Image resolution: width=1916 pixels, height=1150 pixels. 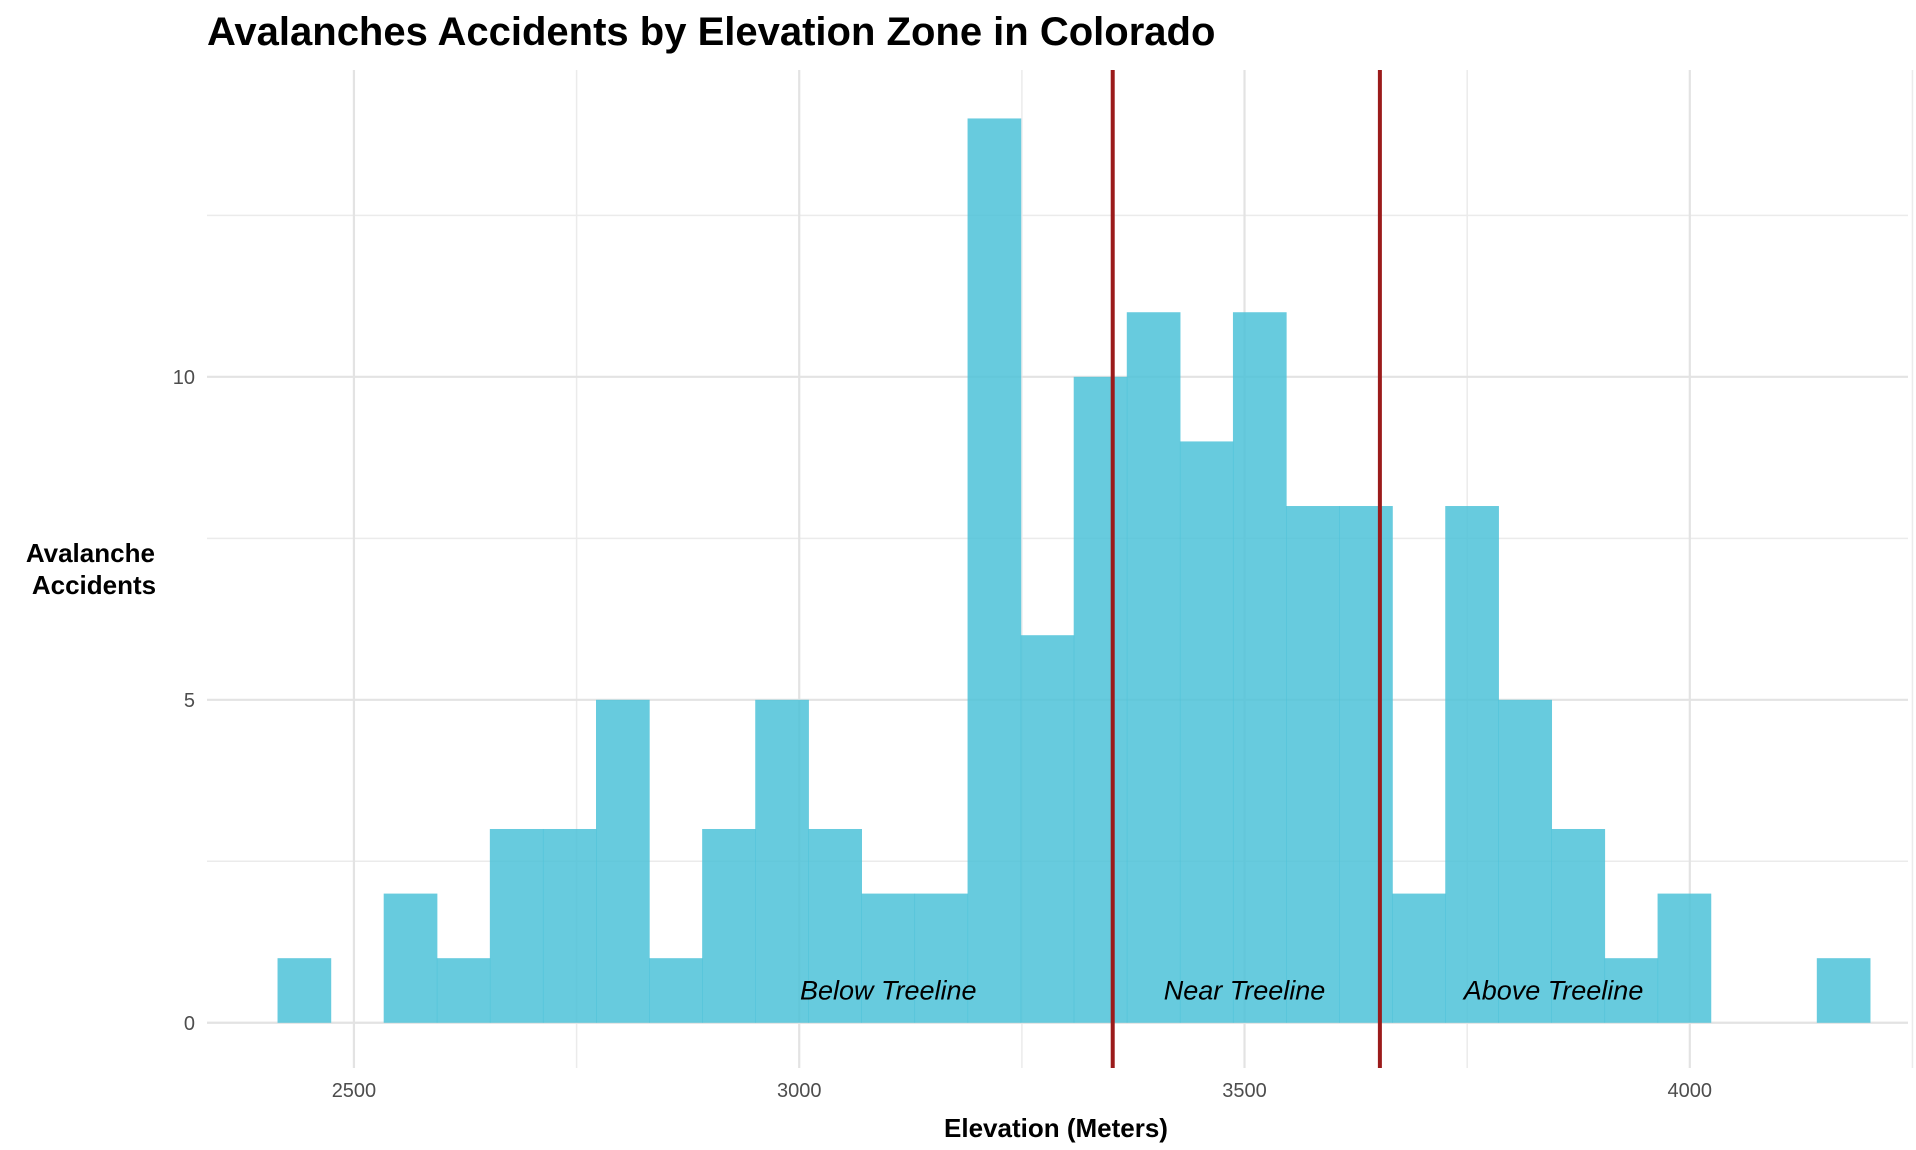 I want to click on zone-label: Near Treeline, so click(x=1245, y=990).